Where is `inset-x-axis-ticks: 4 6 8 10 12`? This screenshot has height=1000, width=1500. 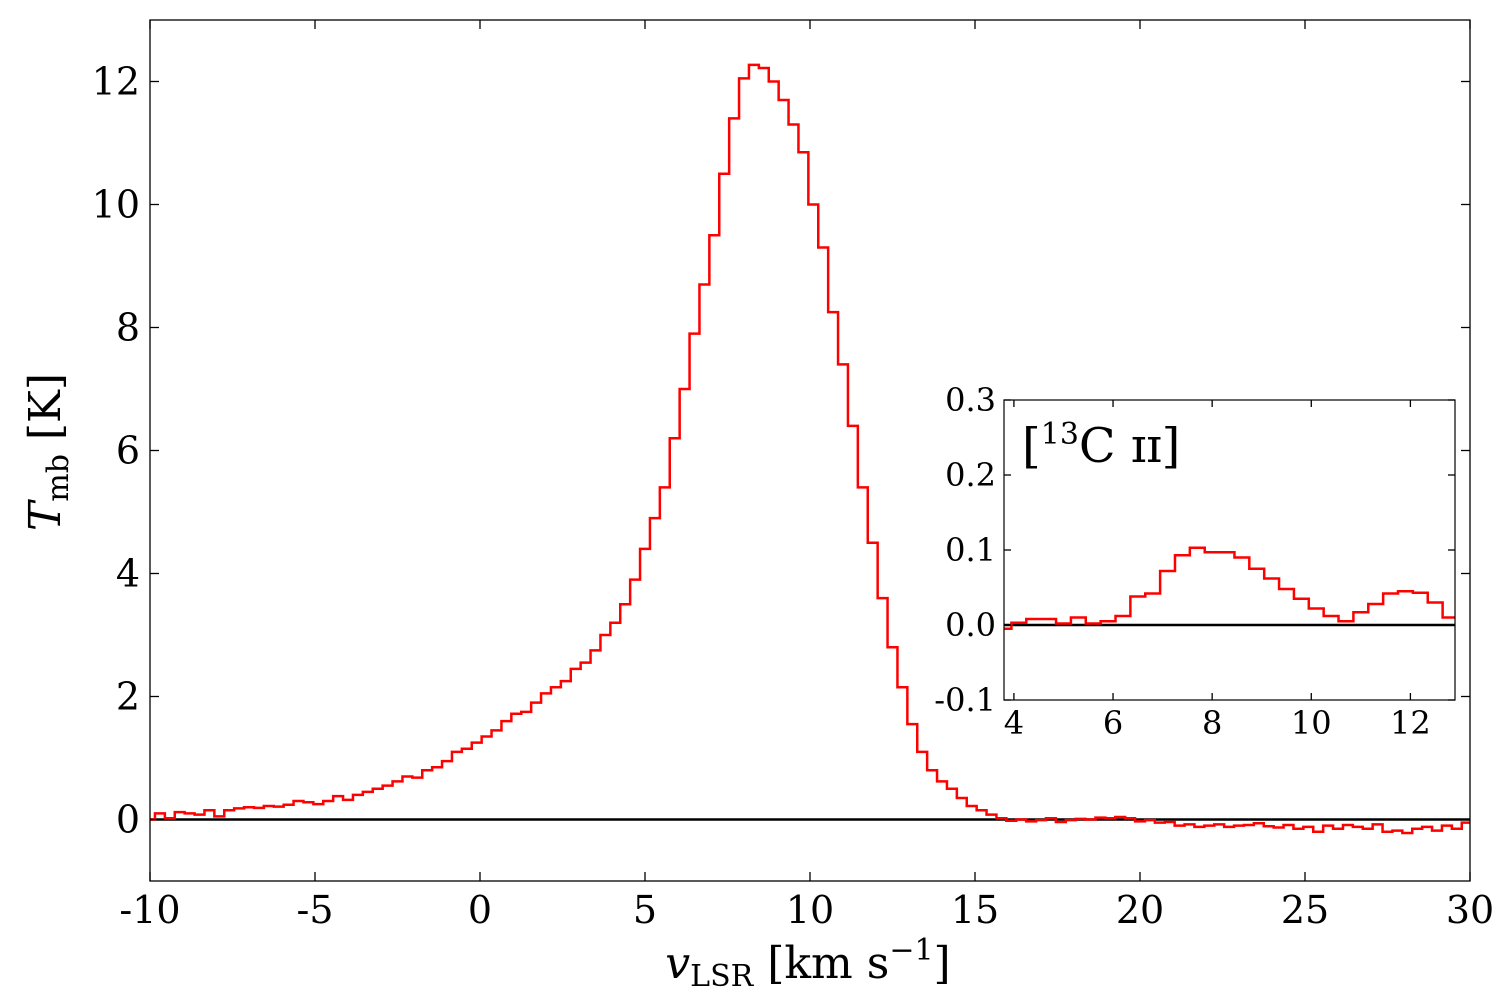
inset-x-axis-ticks: 4 6 8 10 12 is located at coordinates (1217, 571).